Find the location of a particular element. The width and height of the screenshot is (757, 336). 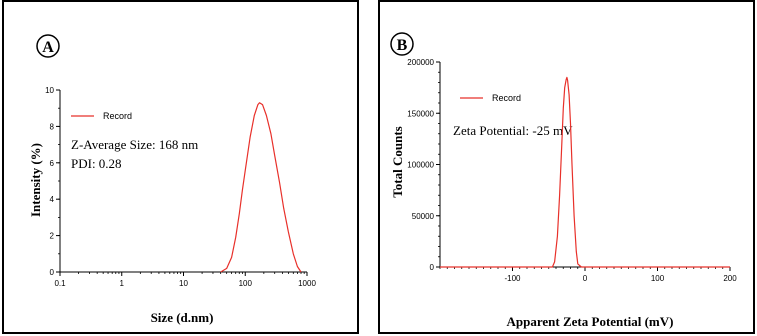

x-tick-label-b: 100 is located at coordinates (658, 278).